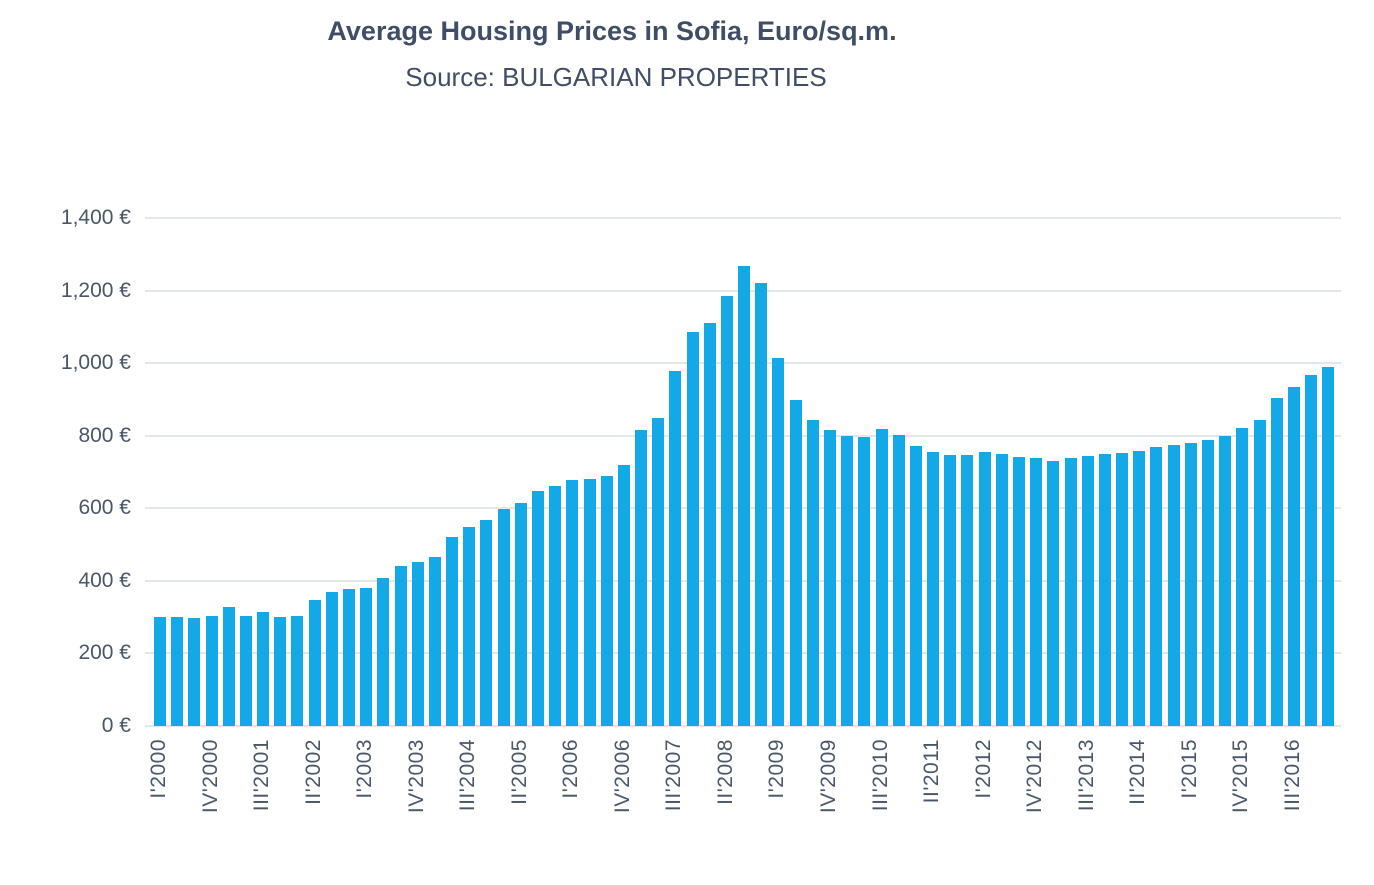 Image resolution: width=1374 pixels, height=885 pixels. What do you see at coordinates (177, 671) in the screenshot?
I see `bar-II'2000` at bounding box center [177, 671].